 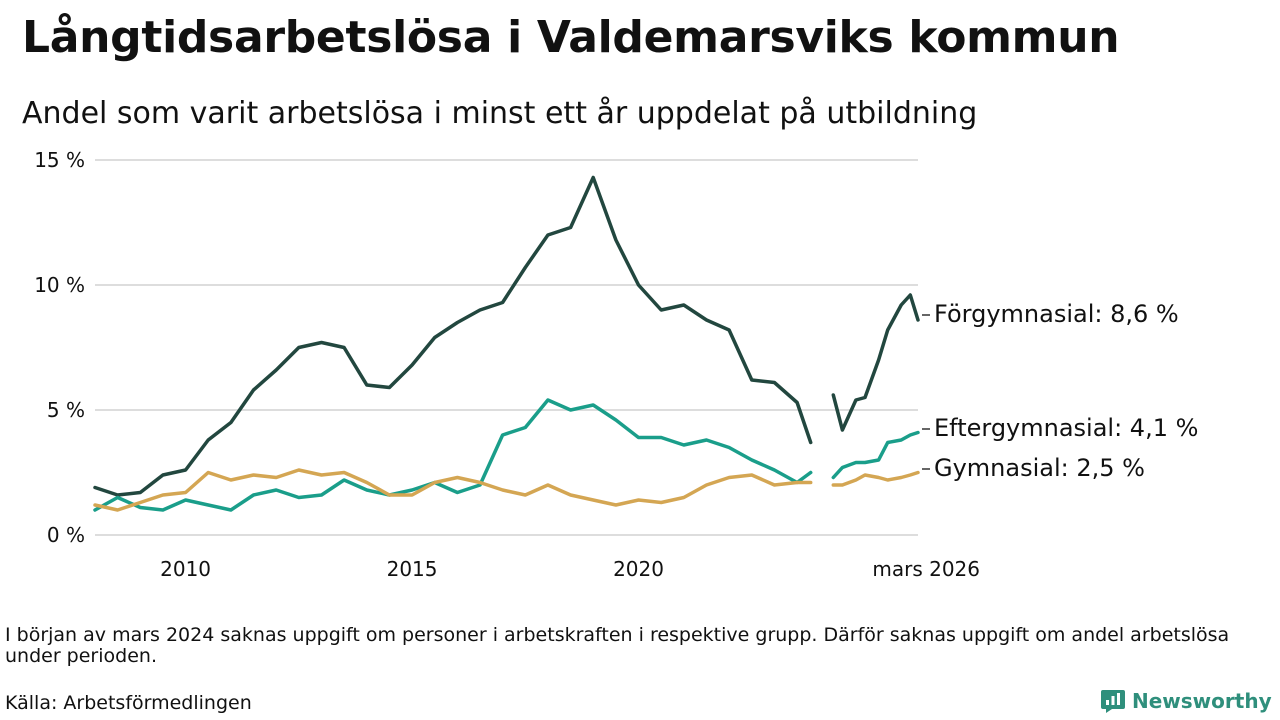 I want to click on y-axis-ticks: 0 % 5 % 10 % 15 %, so click(x=59, y=347).